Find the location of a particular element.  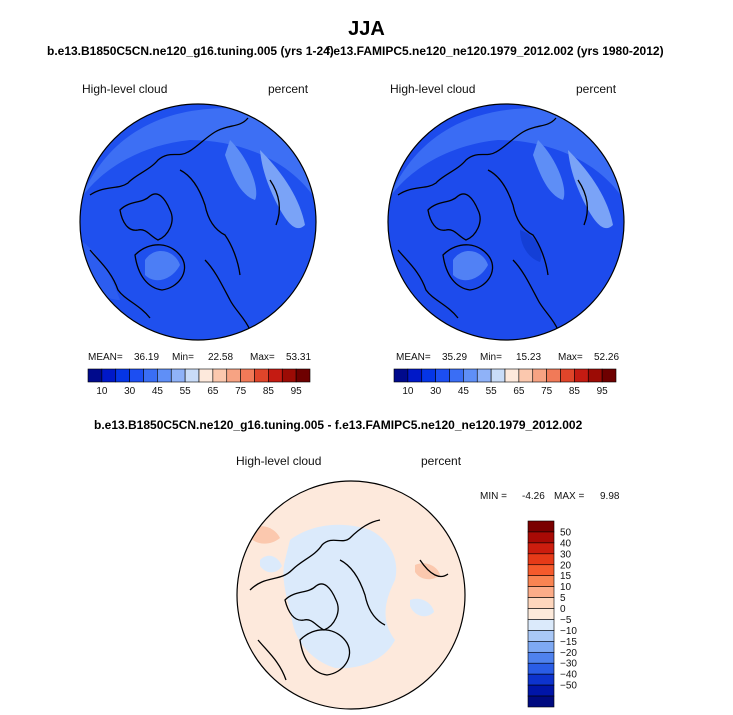

panel3-colorbar-tick-label: −5 is located at coordinates (566, 620).